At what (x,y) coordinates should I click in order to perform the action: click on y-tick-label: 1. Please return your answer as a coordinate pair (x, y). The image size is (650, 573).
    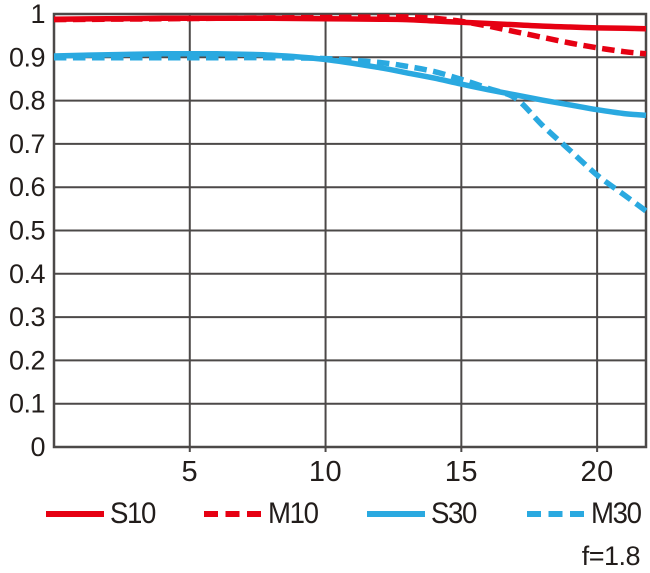
    Looking at the image, I should click on (37, 14).